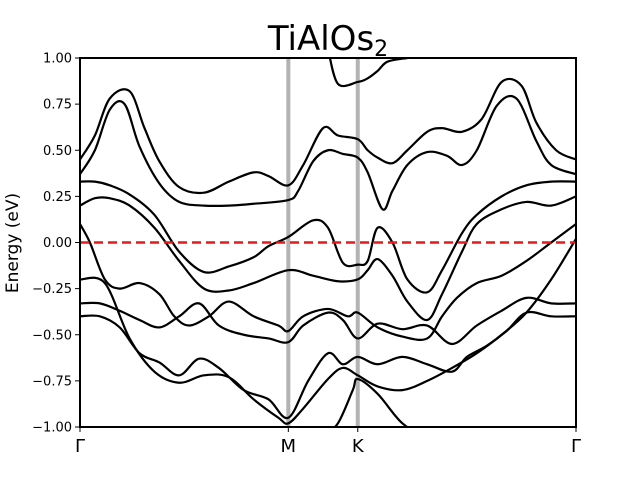  I want to click on chart-title: TiAlOs2, so click(327, 40).